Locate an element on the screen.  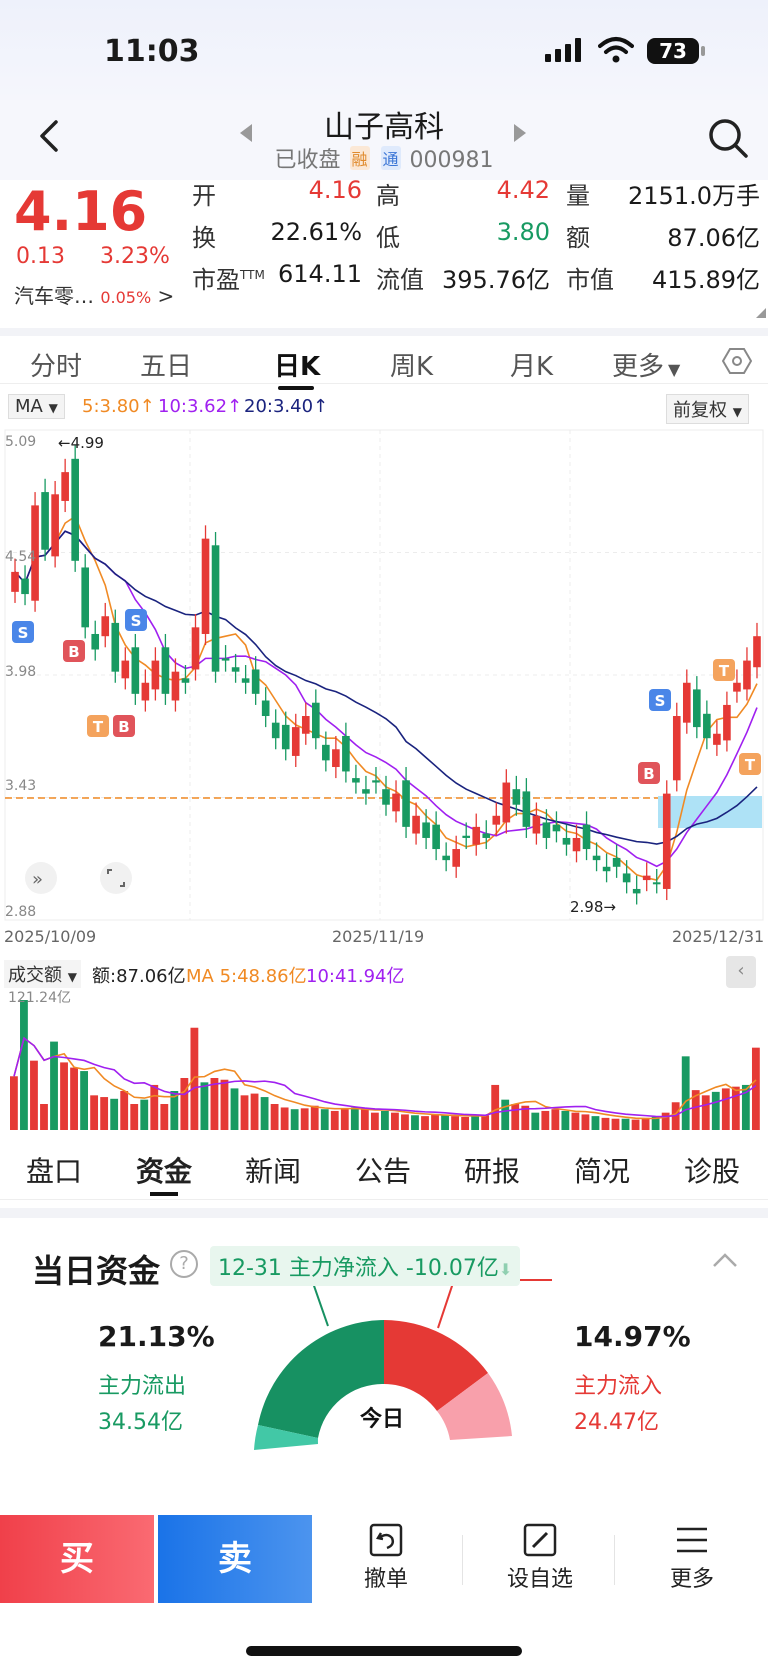
more-button: 更多 is located at coordinates (692, 1558).